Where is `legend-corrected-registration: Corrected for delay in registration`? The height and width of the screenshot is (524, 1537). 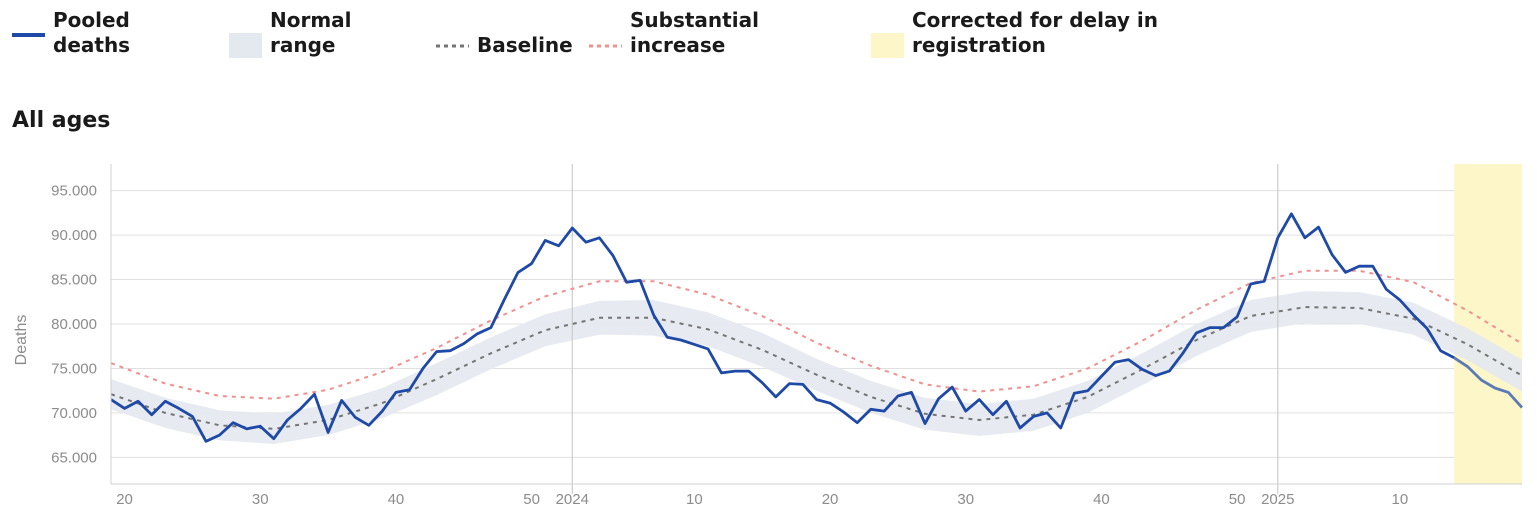
legend-corrected-registration: Corrected for delay in registration is located at coordinates (1014, 33).